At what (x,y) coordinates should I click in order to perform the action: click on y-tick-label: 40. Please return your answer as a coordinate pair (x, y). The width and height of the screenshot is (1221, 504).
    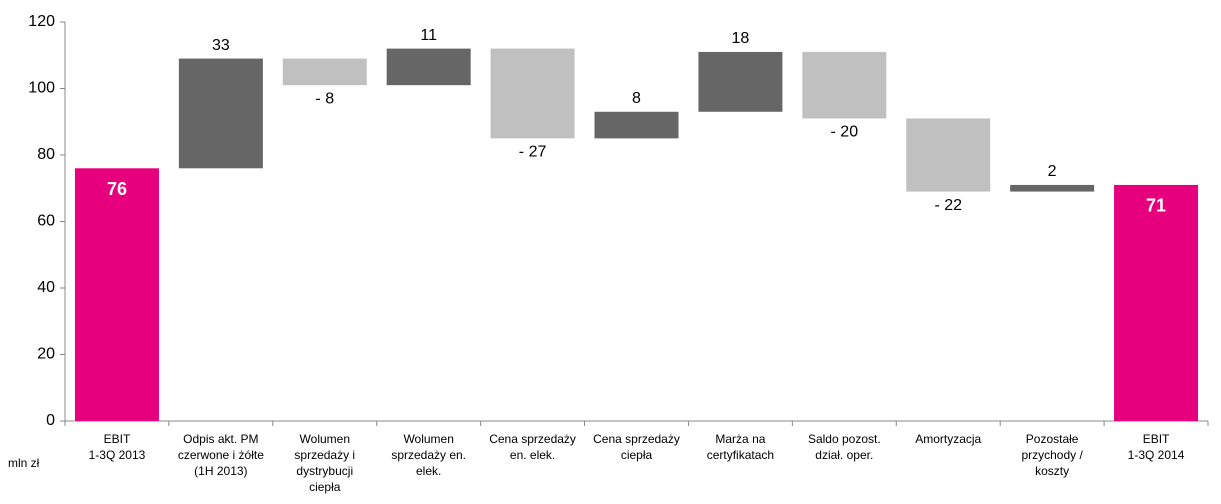
    Looking at the image, I should click on (46, 287).